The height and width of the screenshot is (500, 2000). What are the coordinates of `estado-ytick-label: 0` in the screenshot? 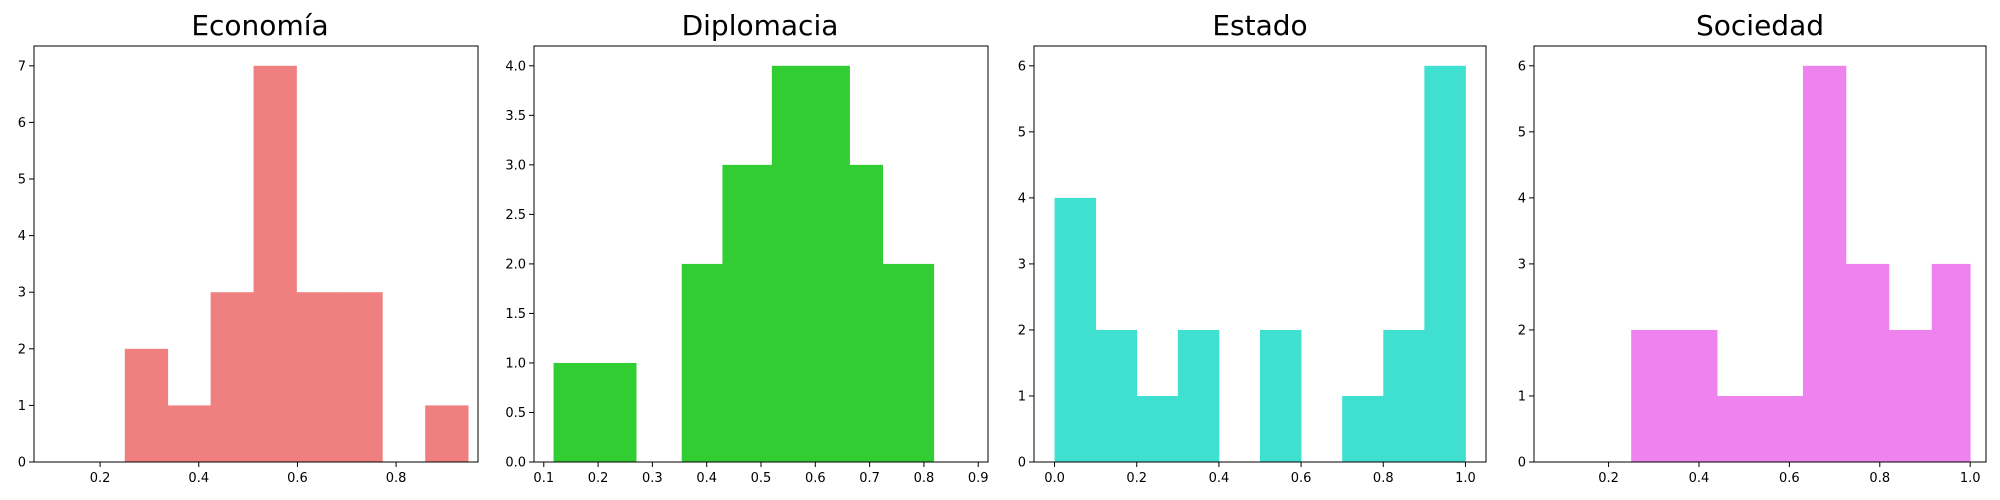 It's located at (1022, 463).